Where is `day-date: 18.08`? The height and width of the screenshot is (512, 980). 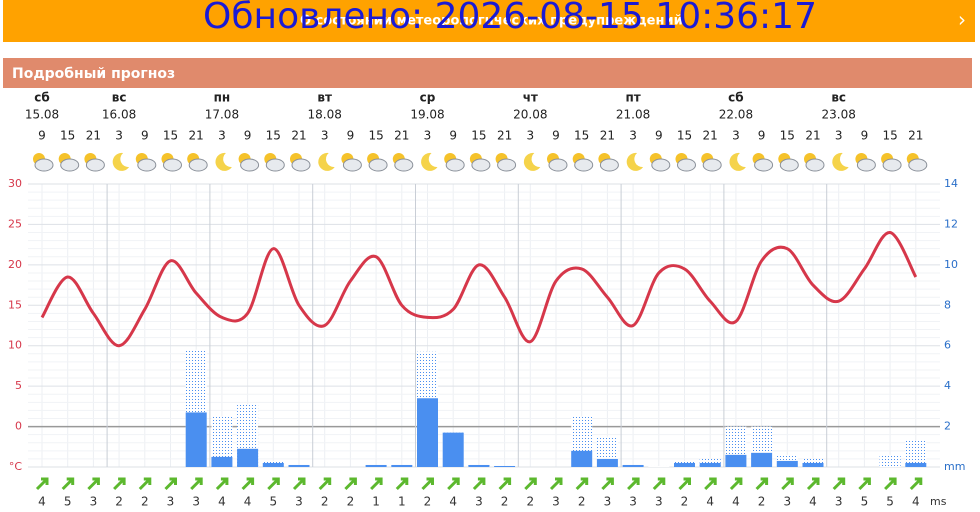
day-date: 18.08 is located at coordinates (325, 115).